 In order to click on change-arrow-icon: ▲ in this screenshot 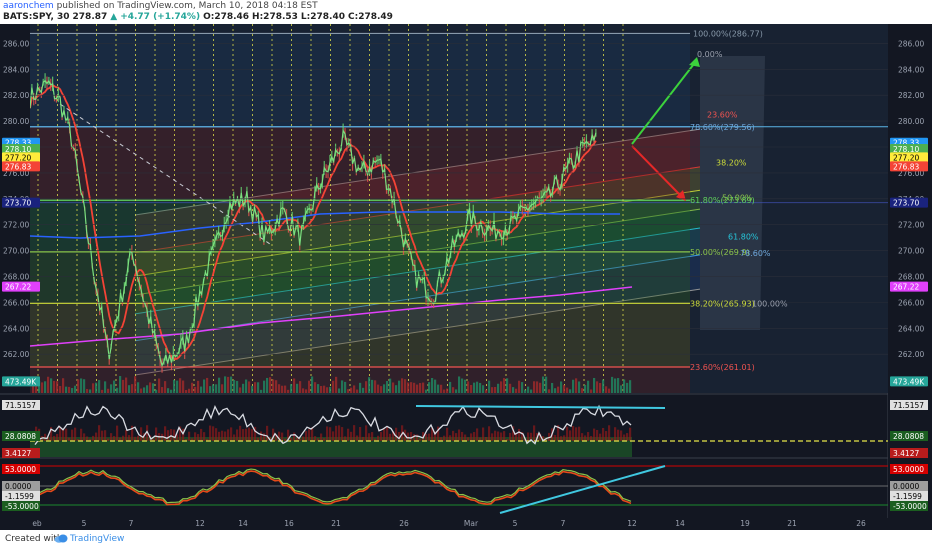, I will do `click(114, 17)`.